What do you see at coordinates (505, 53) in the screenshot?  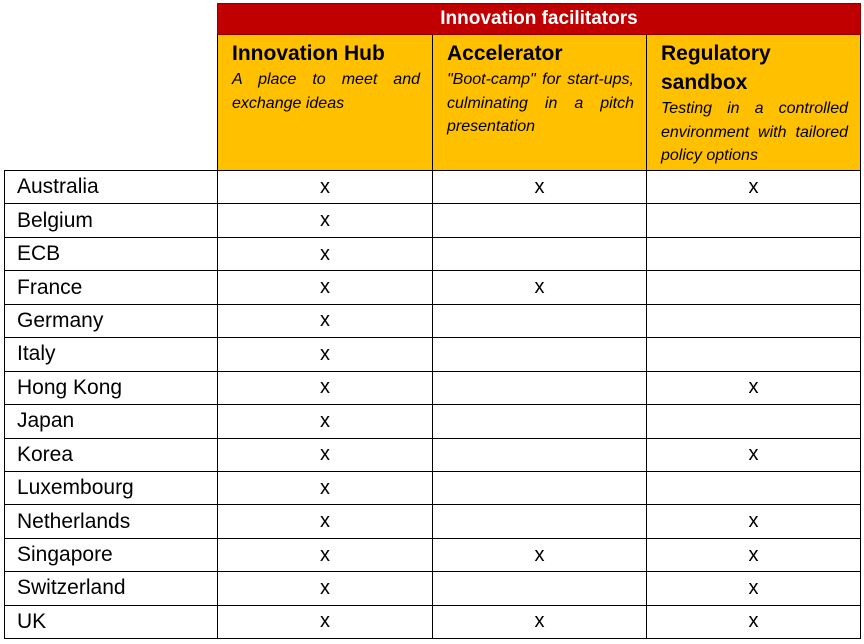 I see `column-title: Accelerator` at bounding box center [505, 53].